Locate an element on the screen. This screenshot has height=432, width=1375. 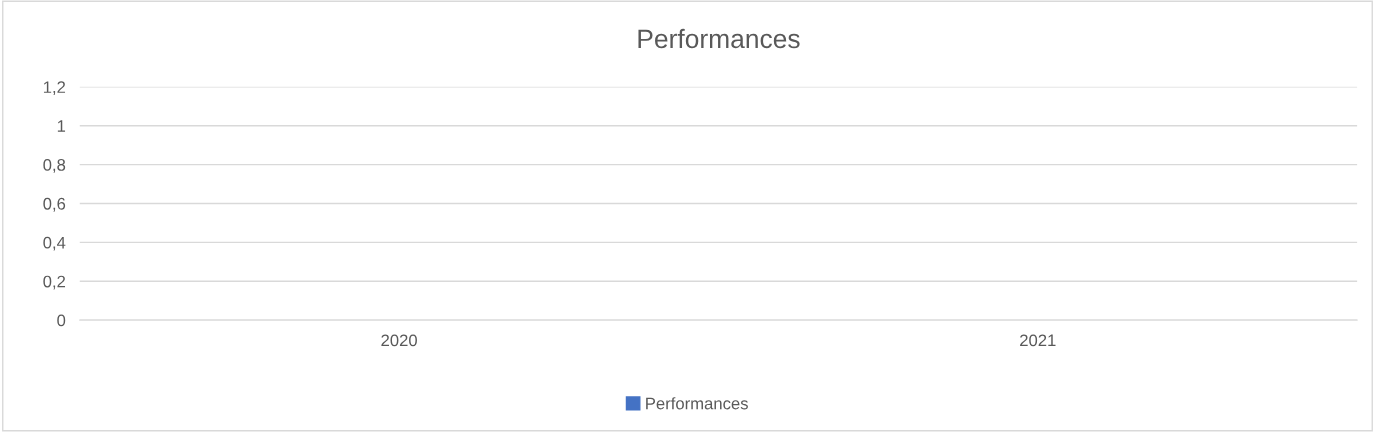
y-tick-label: 0,2 is located at coordinates (54, 282).